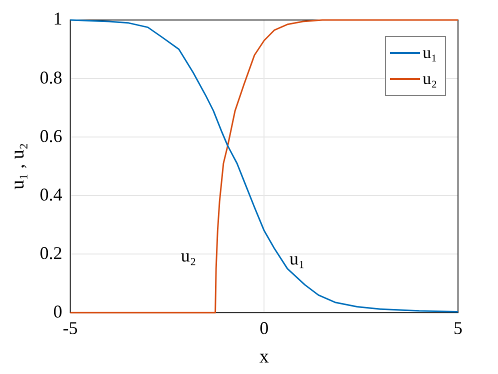 This screenshot has height=374, width=498. What do you see at coordinates (188, 256) in the screenshot?
I see `annotation: u₂` at bounding box center [188, 256].